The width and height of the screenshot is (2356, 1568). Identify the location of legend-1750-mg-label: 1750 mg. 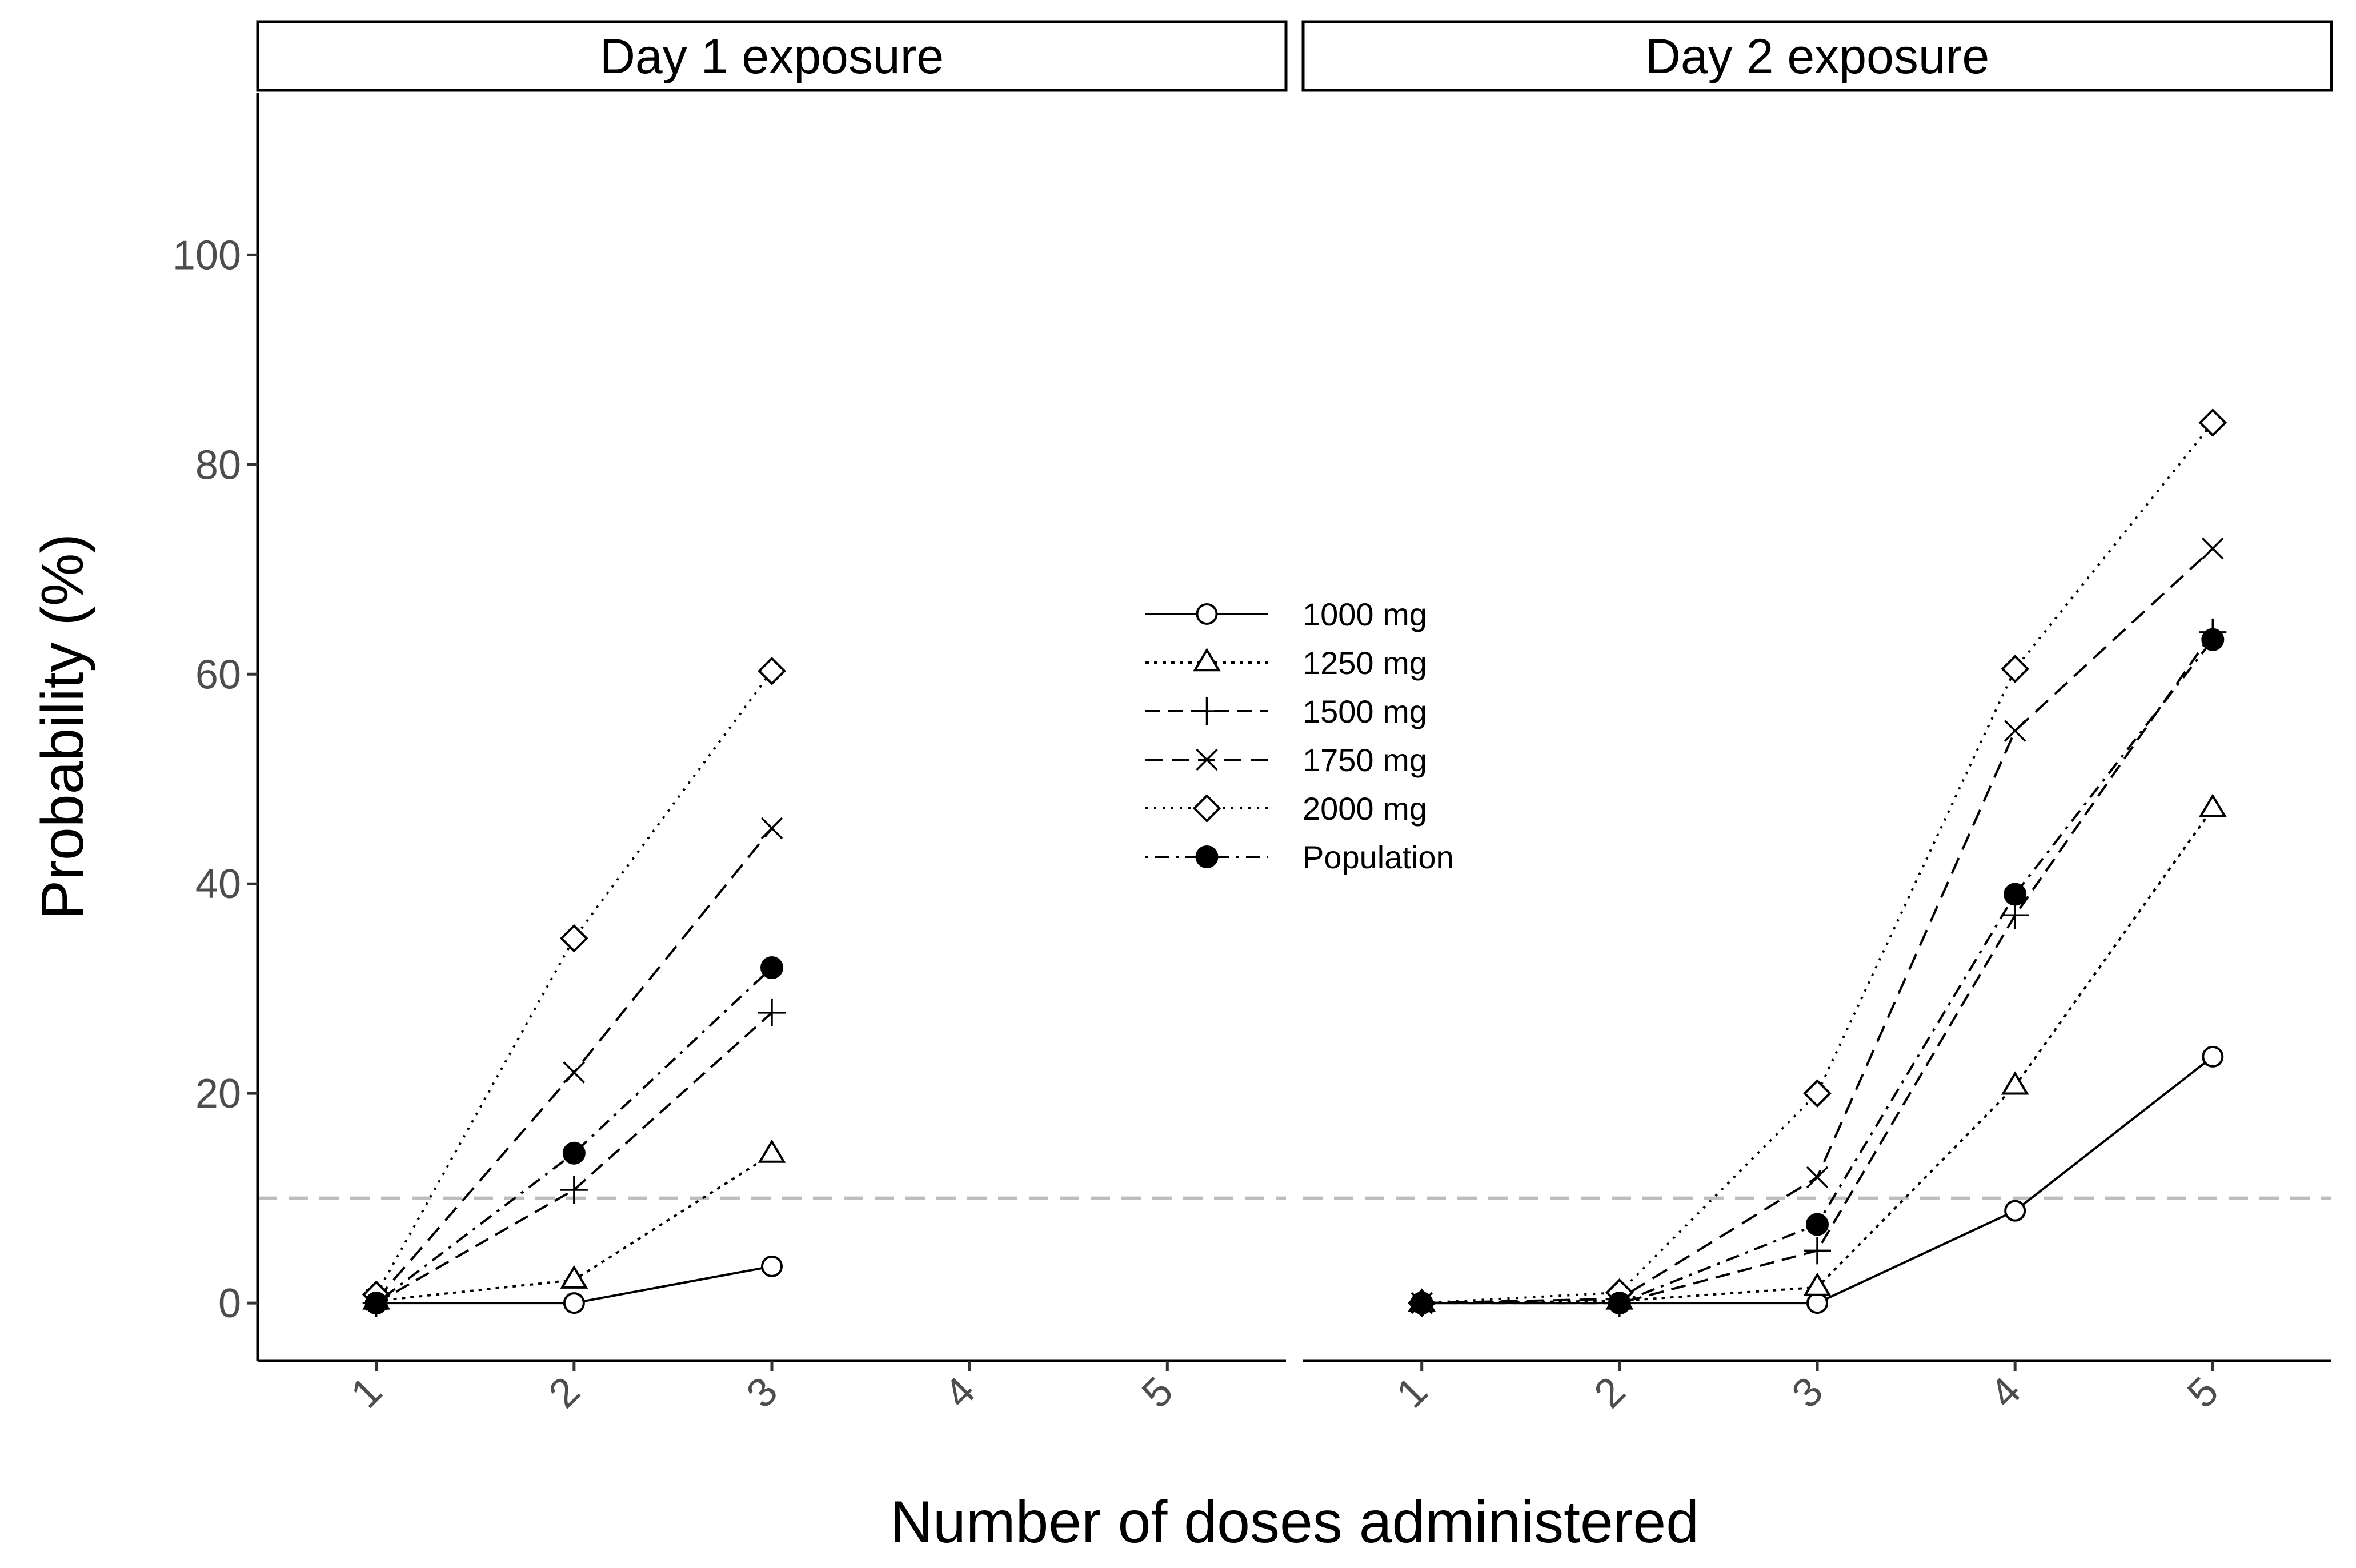
(1365, 760).